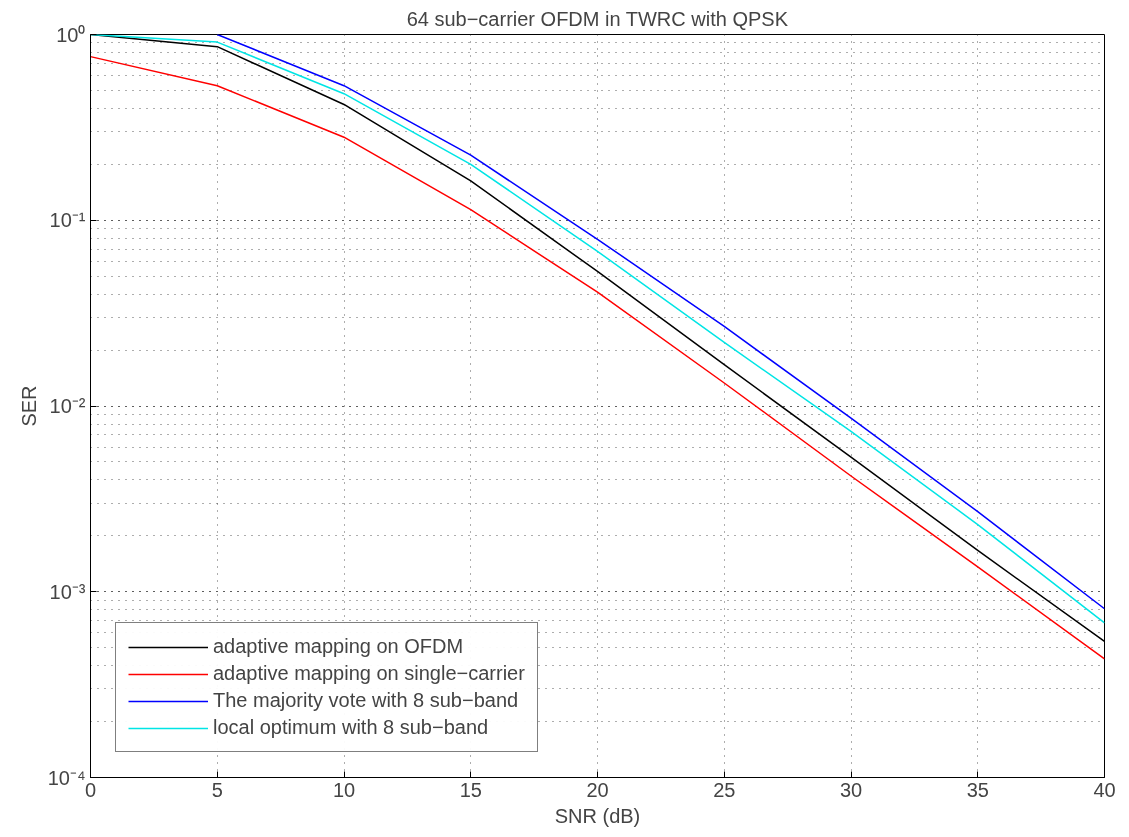 This screenshot has height=837, width=1129. I want to click on x-tick-label: 5, so click(217, 789).